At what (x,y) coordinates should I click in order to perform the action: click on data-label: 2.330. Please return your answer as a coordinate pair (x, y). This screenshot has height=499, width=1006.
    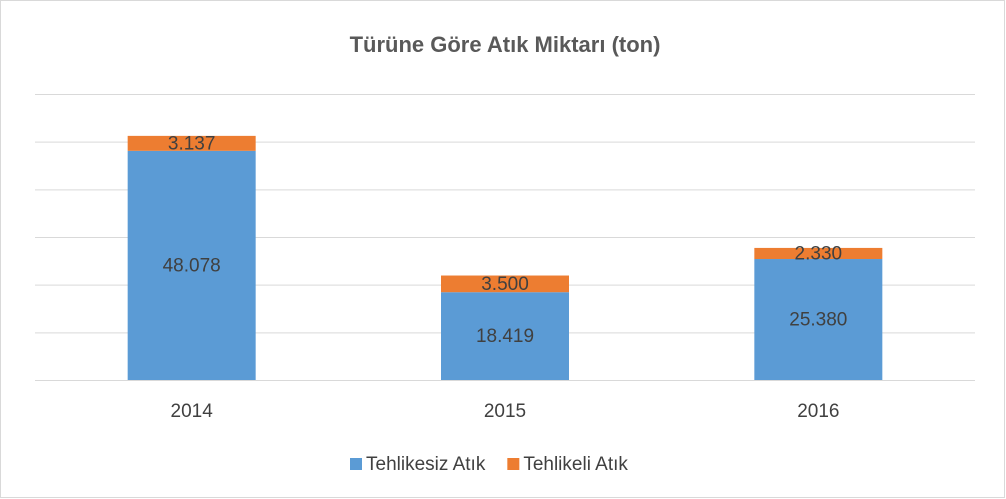
    Looking at the image, I should click on (819, 253).